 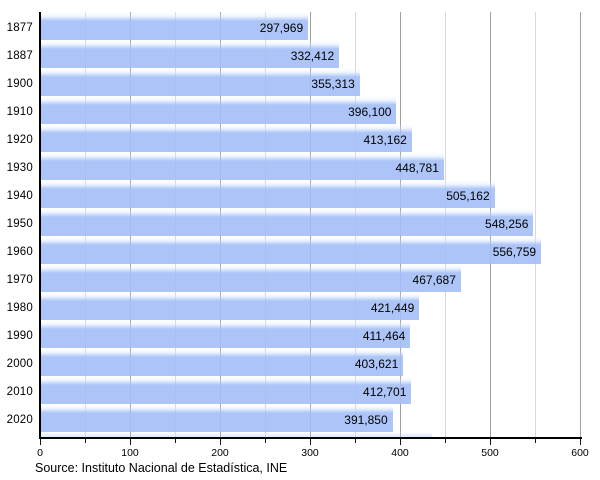 I want to click on bar-value-label: 421,449, so click(x=392, y=308).